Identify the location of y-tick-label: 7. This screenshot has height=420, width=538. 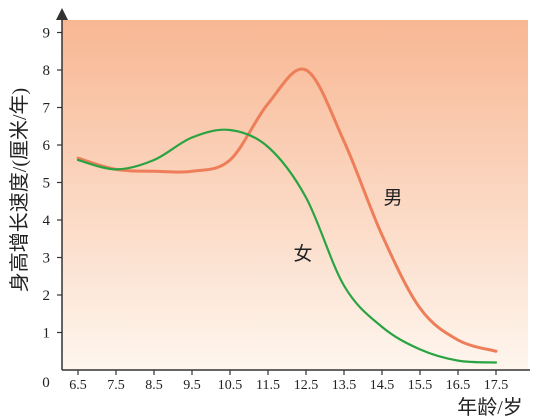
(47, 109).